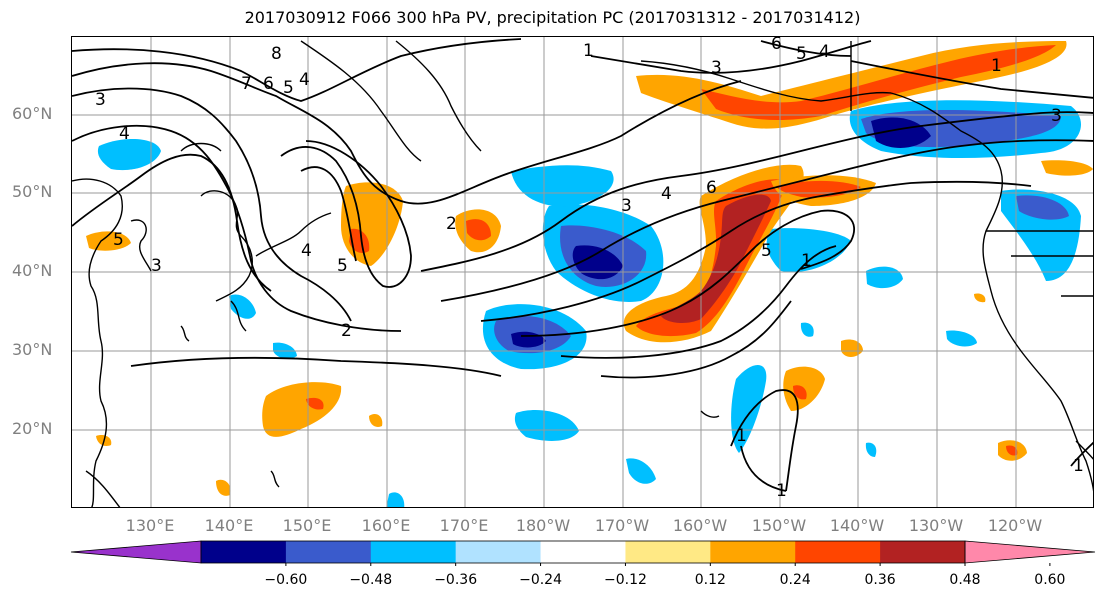 Image resolution: width=1105 pixels, height=601 pixels. Describe the element at coordinates (795, 580) in the screenshot. I see `colorbar-tick-label: 0.24` at that location.